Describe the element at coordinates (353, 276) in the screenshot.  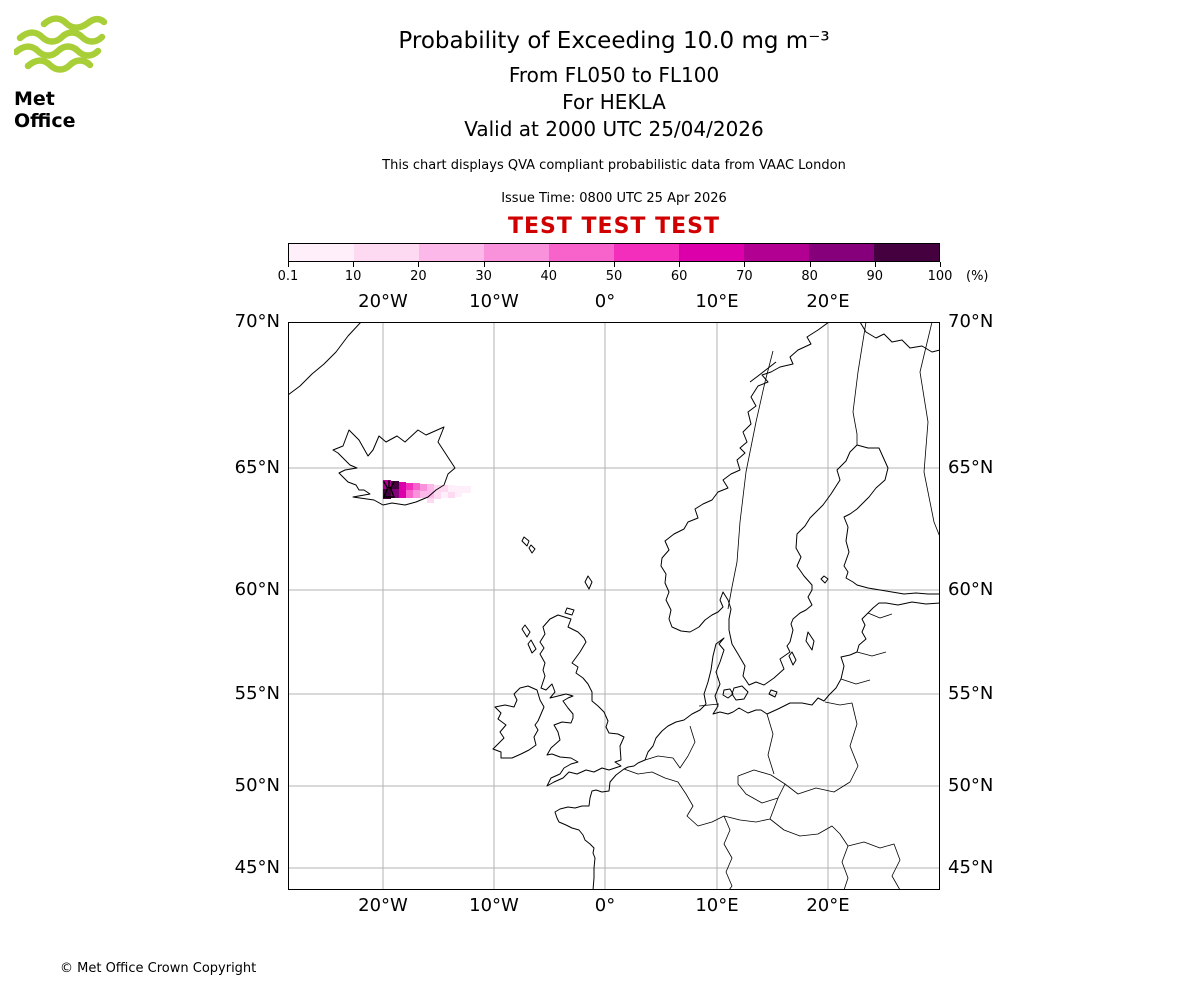
I see `colorbar-tick-label: 10` at that location.